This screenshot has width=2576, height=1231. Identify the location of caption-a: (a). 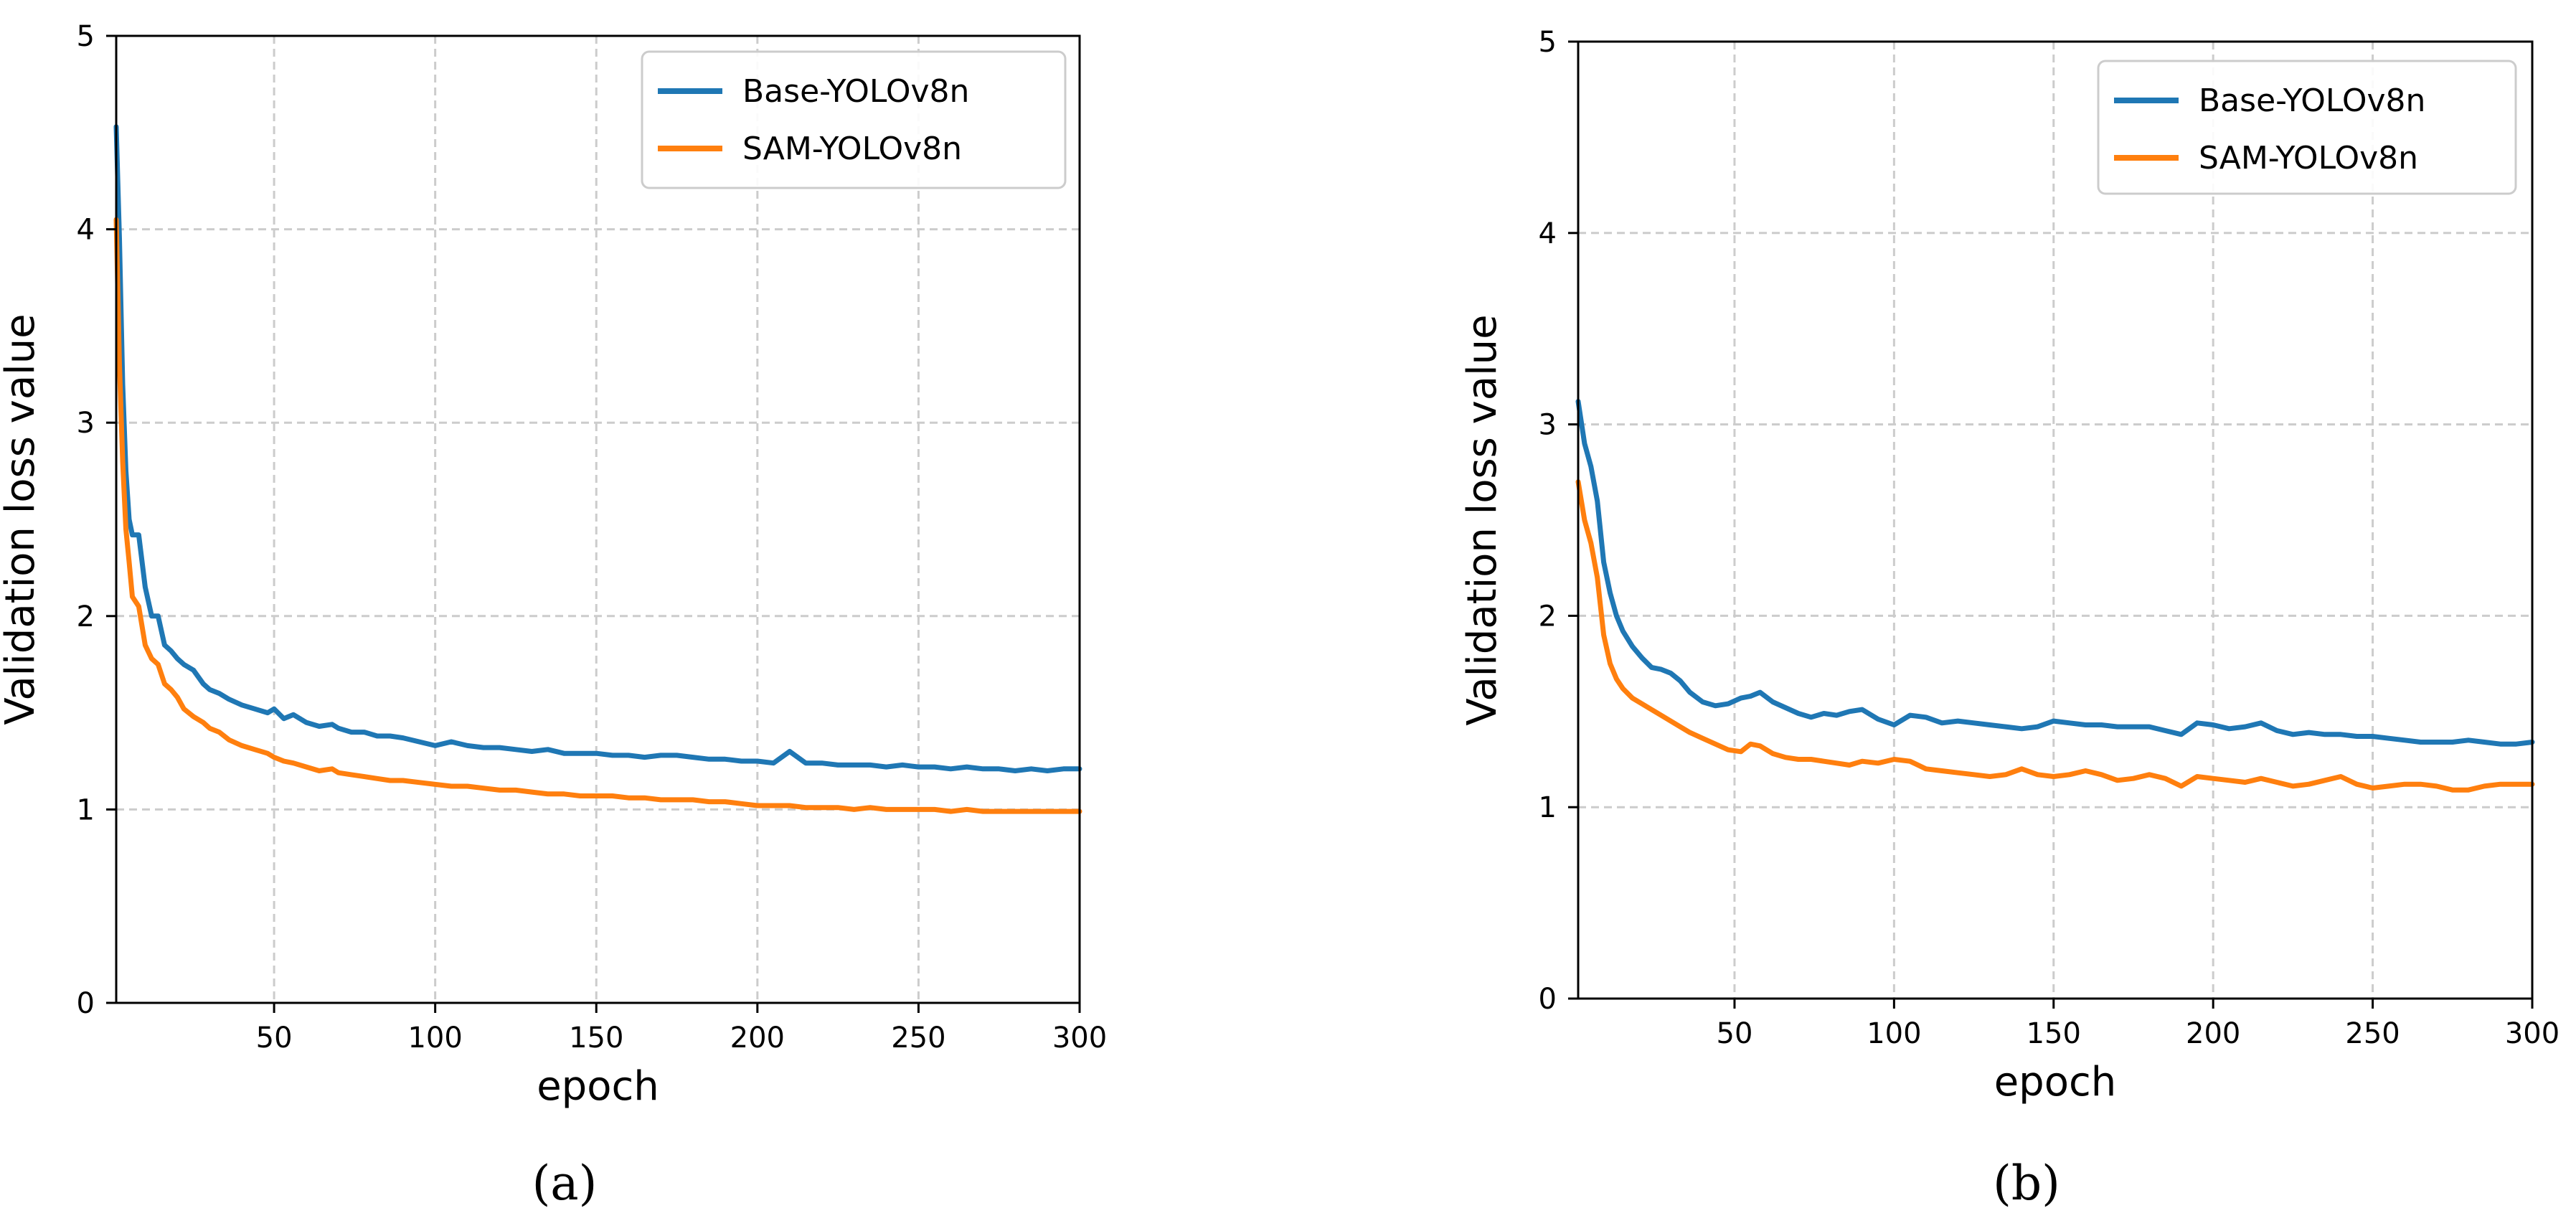
(565, 1183).